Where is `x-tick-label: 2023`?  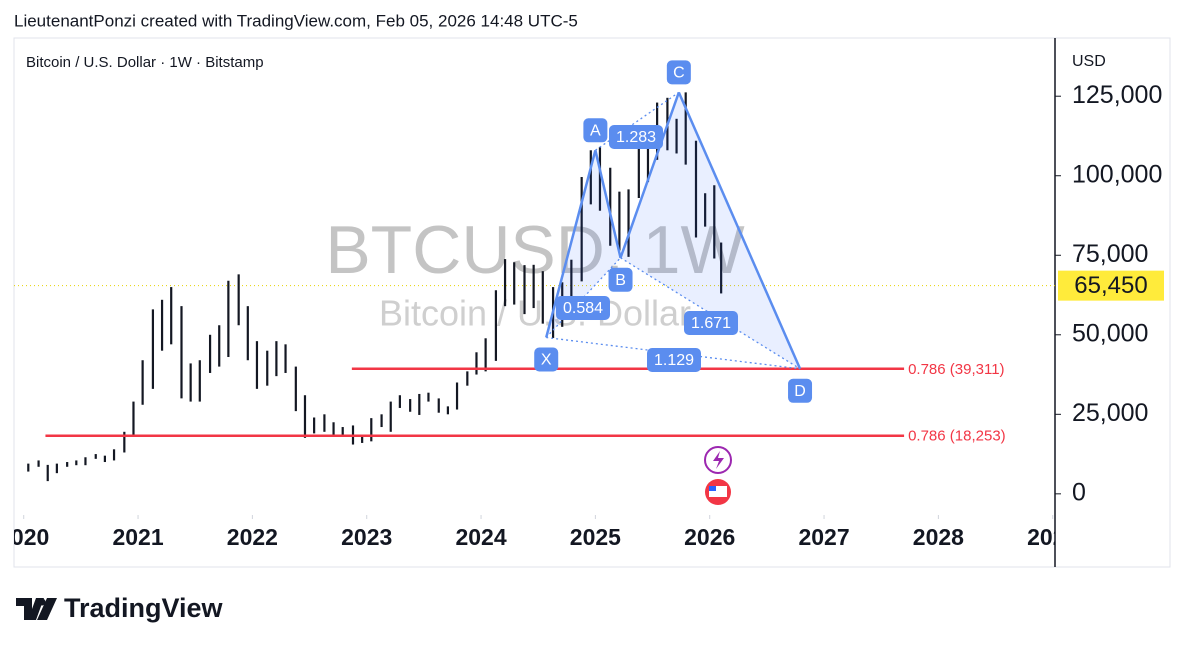
x-tick-label: 2023 is located at coordinates (366, 537).